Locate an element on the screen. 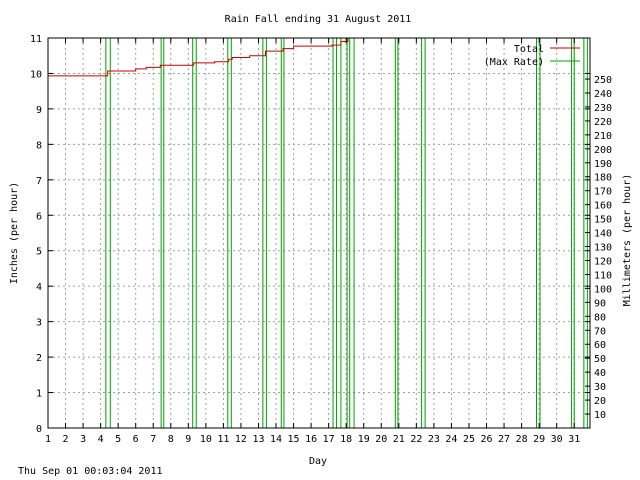 The height and width of the screenshot is (480, 640). y2-tick-label: 130 is located at coordinates (603, 248).